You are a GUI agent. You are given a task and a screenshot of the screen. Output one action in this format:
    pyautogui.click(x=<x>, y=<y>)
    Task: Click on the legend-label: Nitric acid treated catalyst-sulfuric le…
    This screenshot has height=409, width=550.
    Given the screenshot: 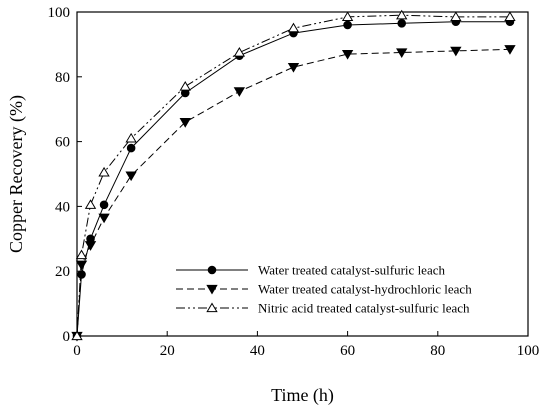 What is the action you would take?
    pyautogui.click(x=364, y=308)
    